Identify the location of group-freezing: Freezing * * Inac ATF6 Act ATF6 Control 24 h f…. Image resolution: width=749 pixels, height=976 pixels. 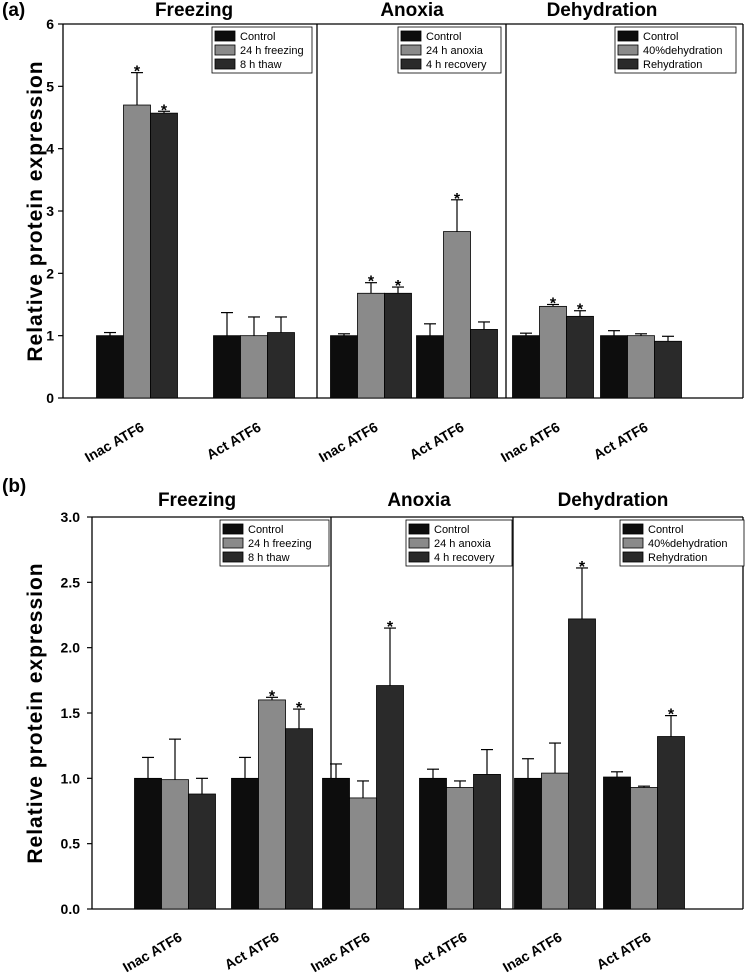
(197, 233).